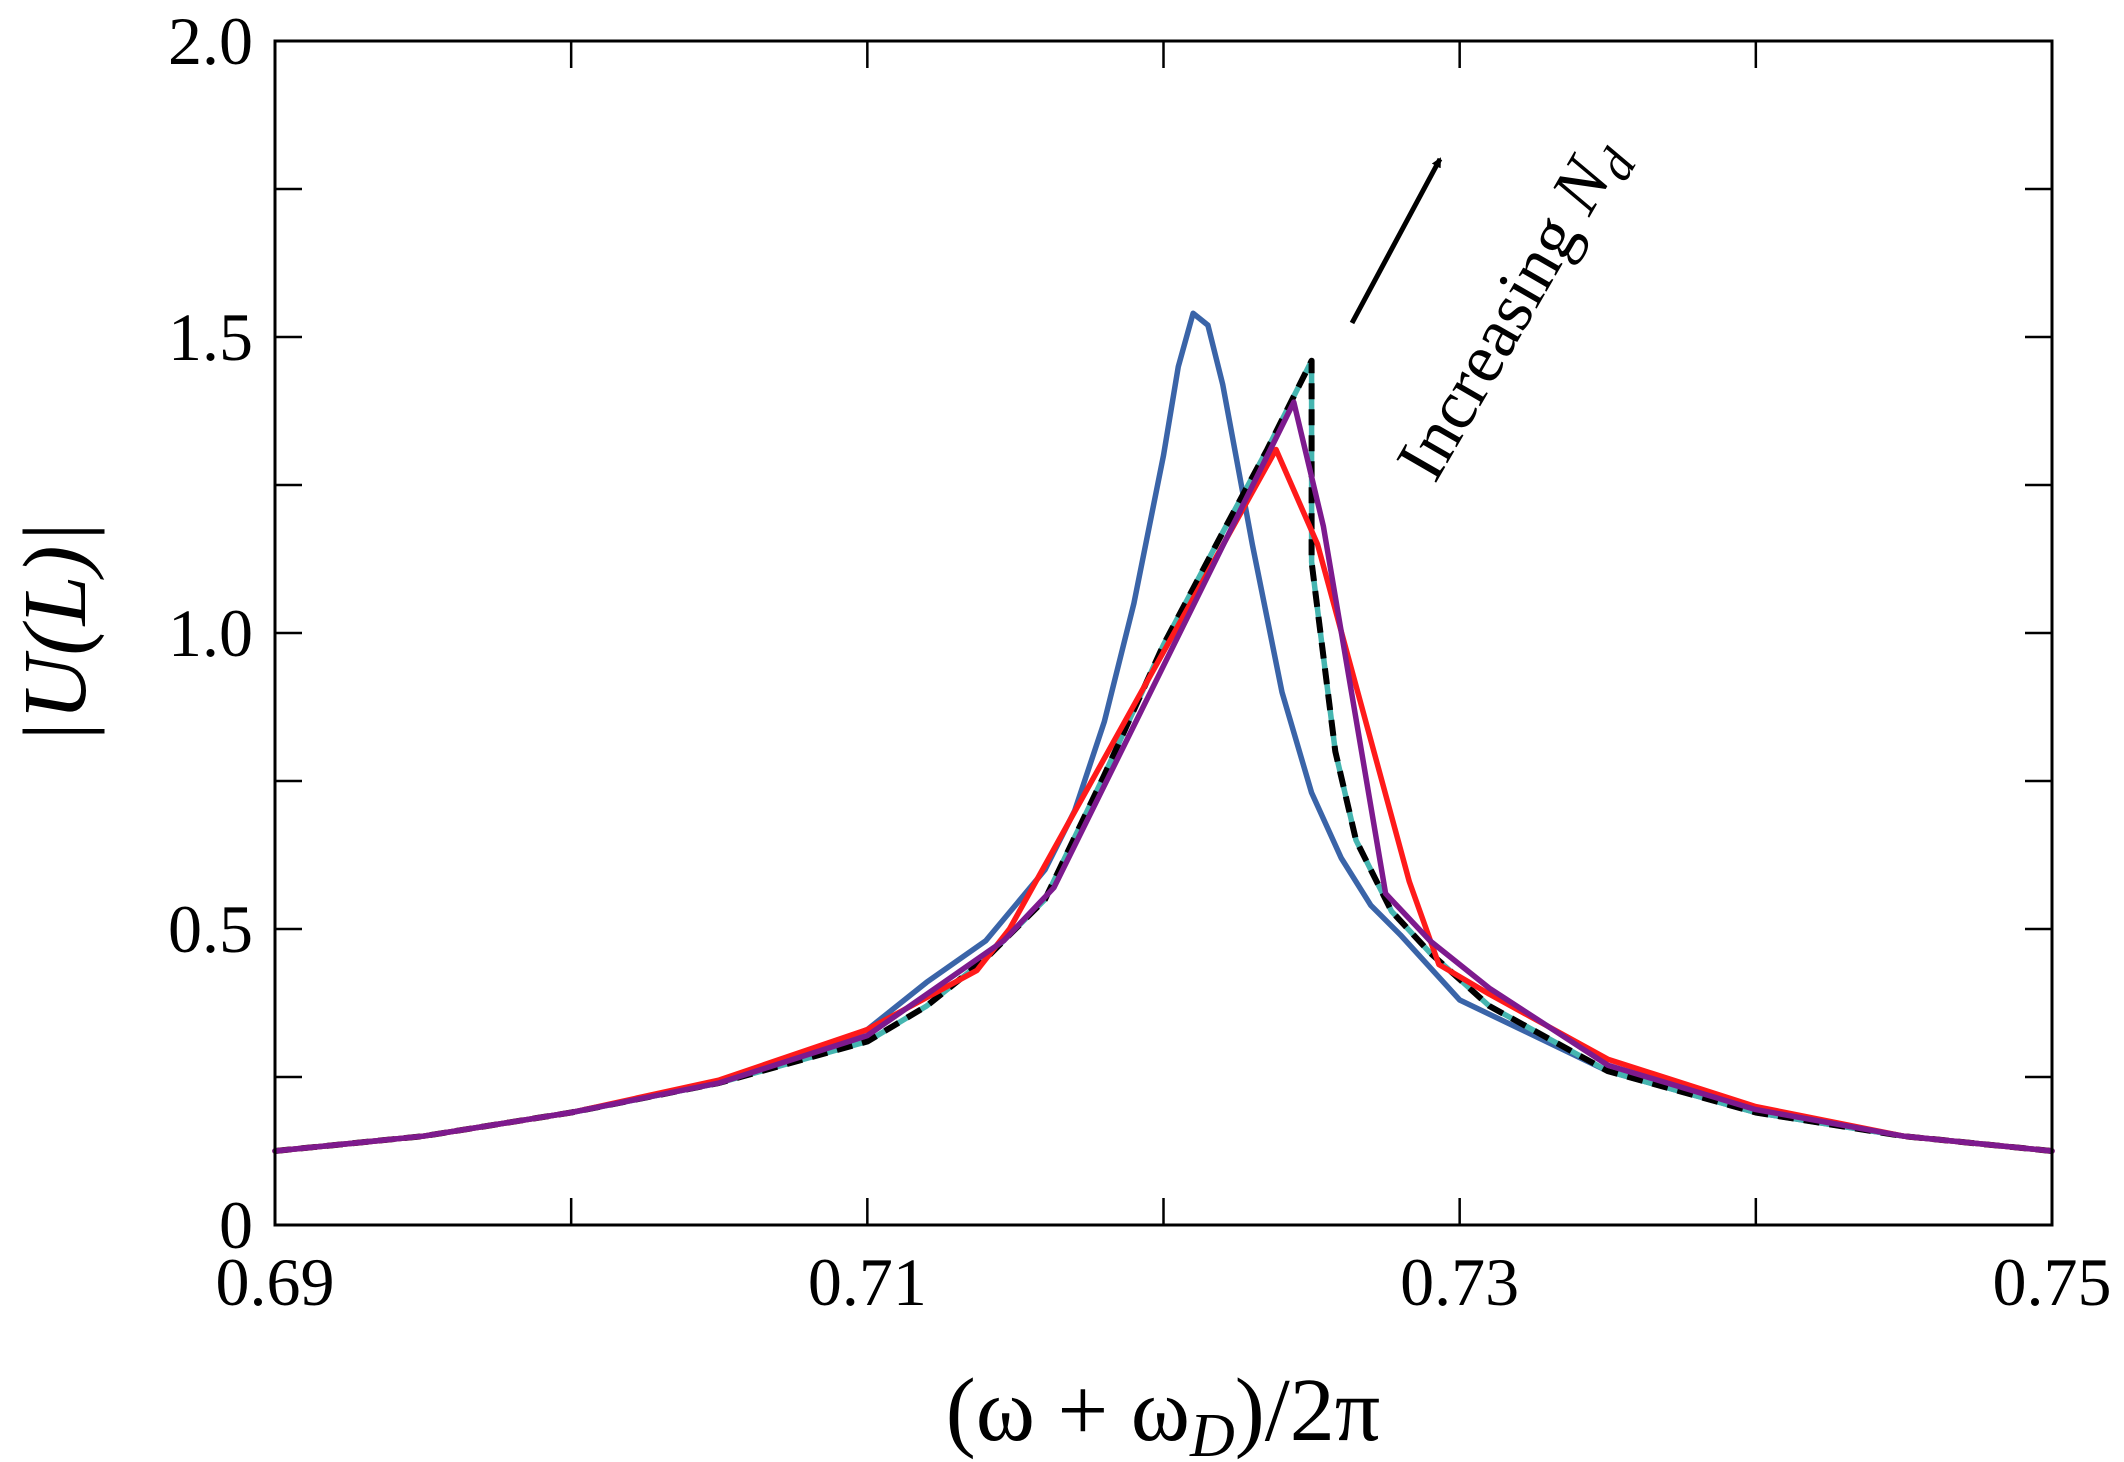 Image resolution: width=2124 pixels, height=1462 pixels. Describe the element at coordinates (275, 1282) in the screenshot. I see `x-tick-label: 0.69` at that location.